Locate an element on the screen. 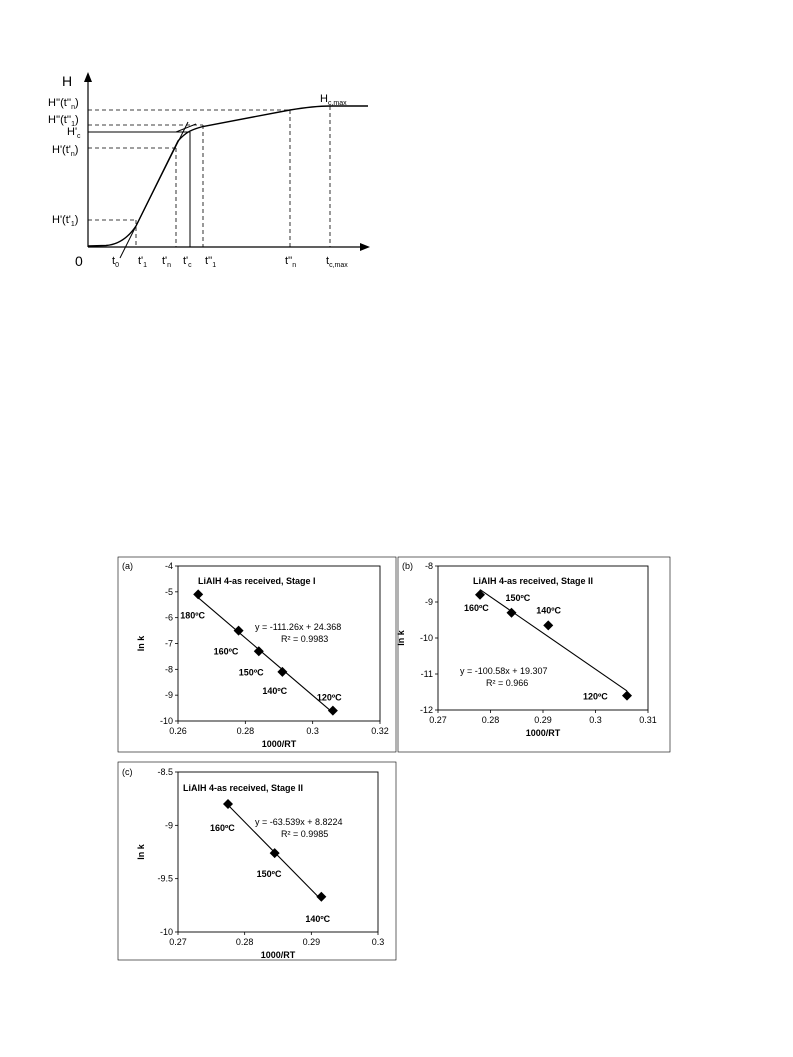  label-hcmax: Hc,max is located at coordinates (333, 100).